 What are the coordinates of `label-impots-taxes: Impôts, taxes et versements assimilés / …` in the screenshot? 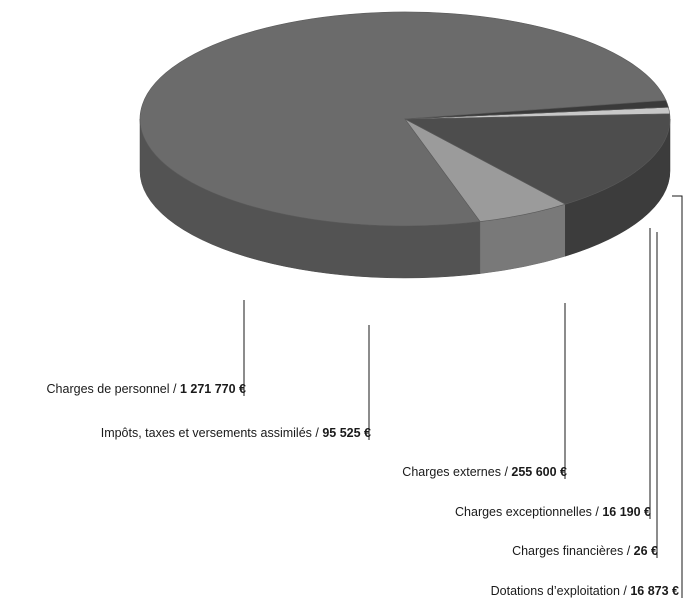 It's located at (236, 433).